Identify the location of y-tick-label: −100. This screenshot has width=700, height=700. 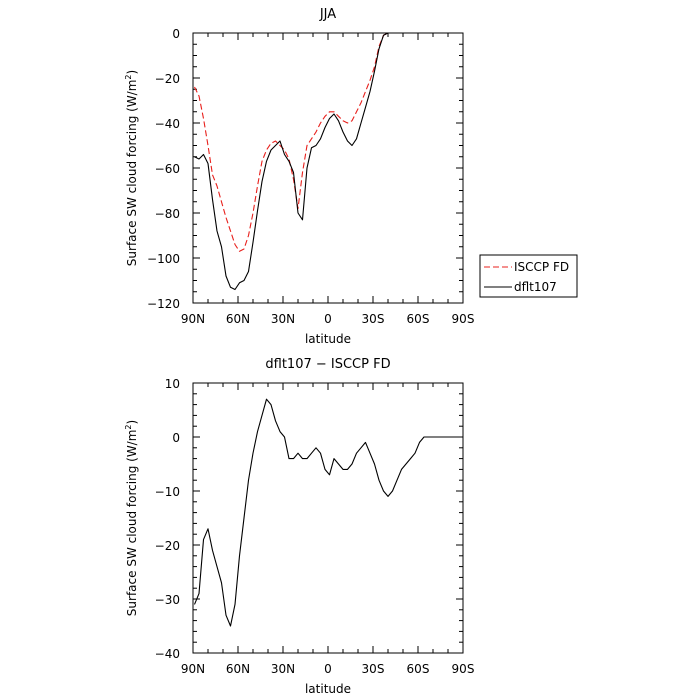
(163, 259).